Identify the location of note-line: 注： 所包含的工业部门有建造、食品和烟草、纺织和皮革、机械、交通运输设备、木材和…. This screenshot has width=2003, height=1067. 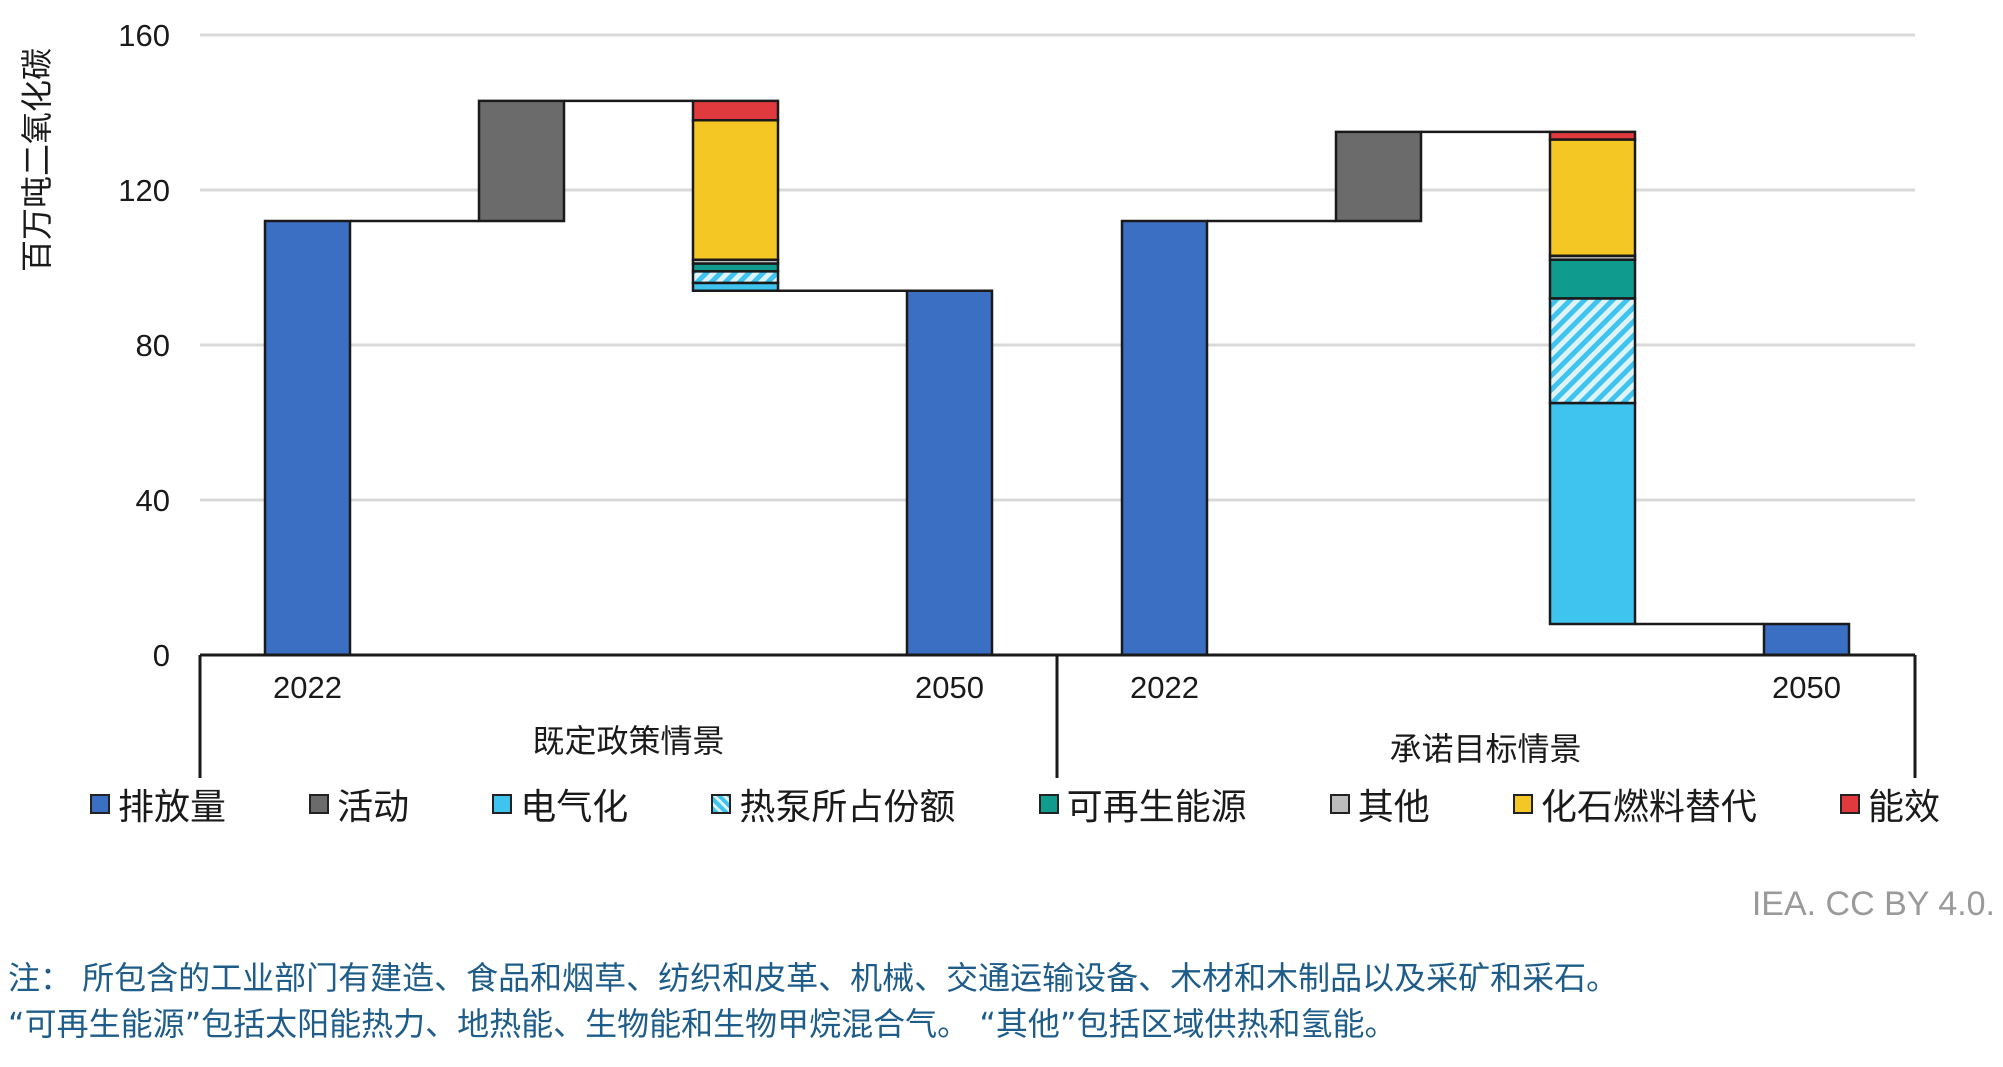
(813, 978).